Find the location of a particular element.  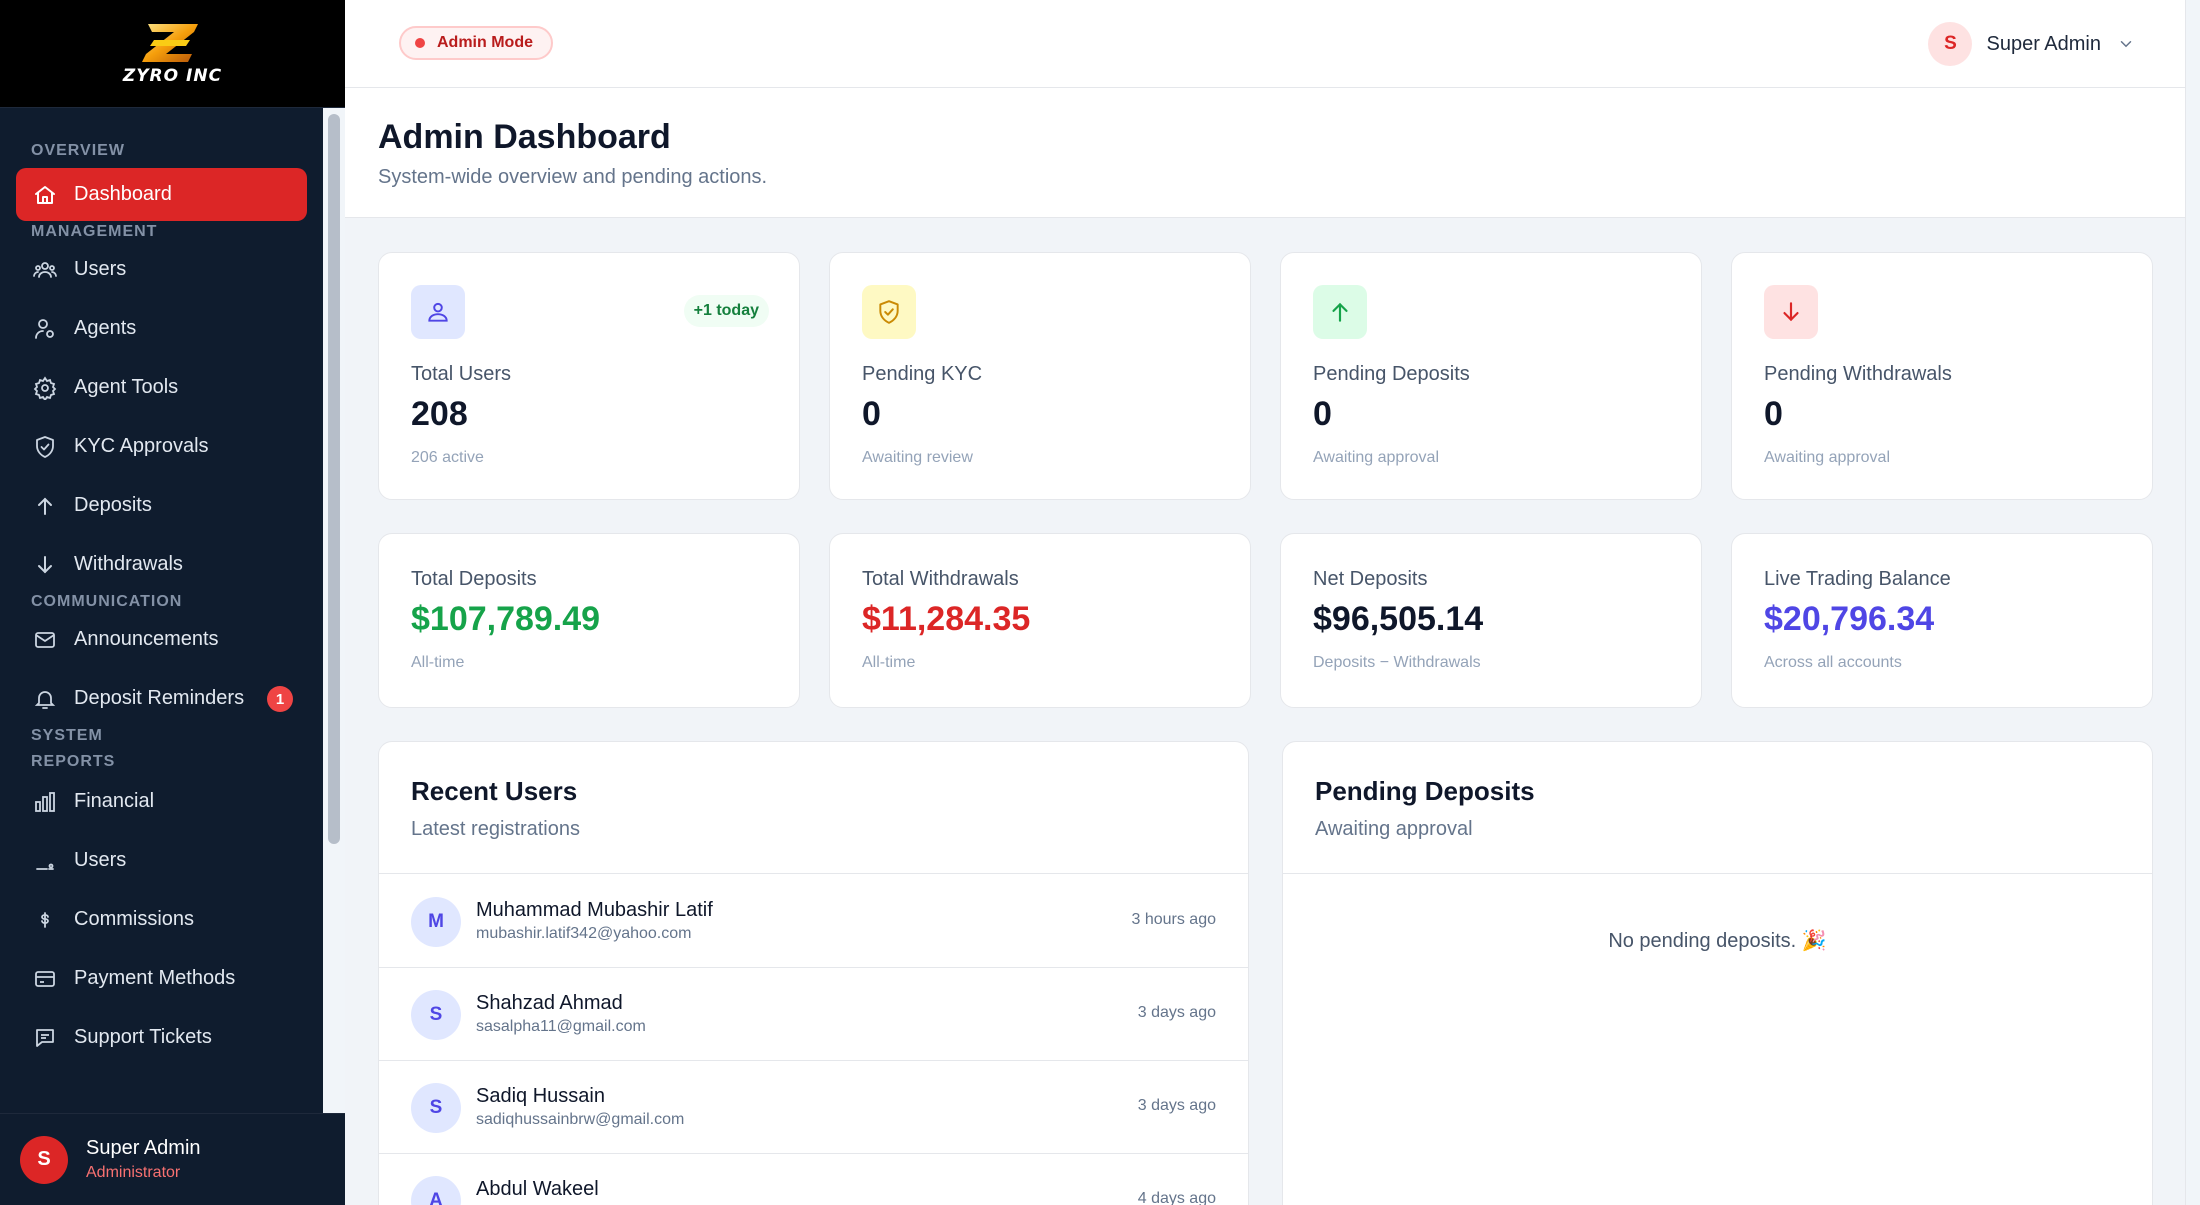

sidebar-user-profile: S Super Admin Administrator is located at coordinates (172, 1159).